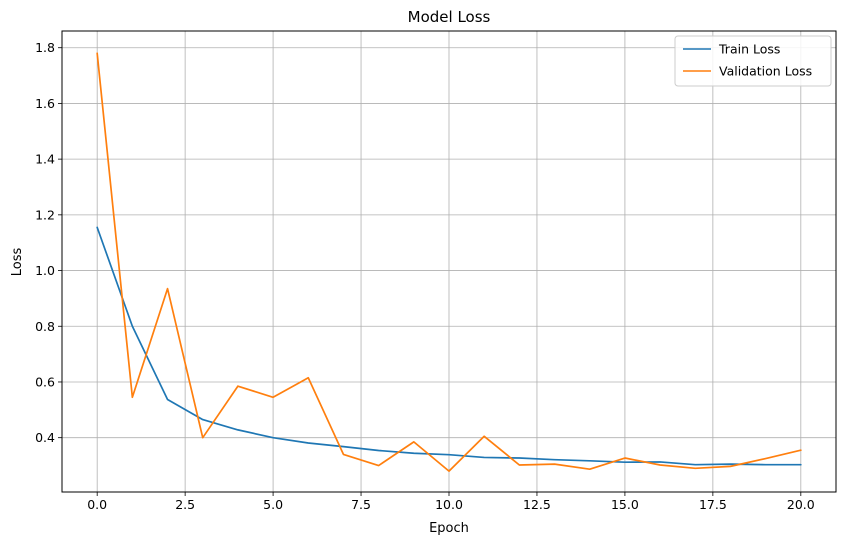  Describe the element at coordinates (45, 381) in the screenshot. I see `y-tick-label: 0.6` at that location.